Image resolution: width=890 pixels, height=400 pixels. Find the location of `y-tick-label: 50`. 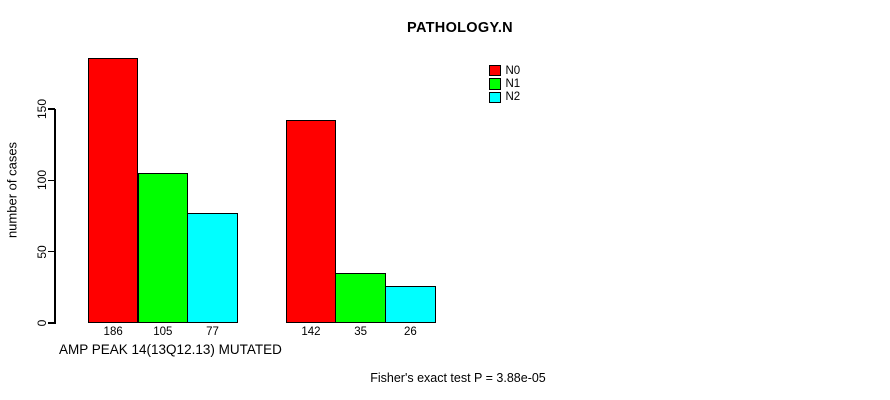

y-tick-label: 50 is located at coordinates (42, 251).